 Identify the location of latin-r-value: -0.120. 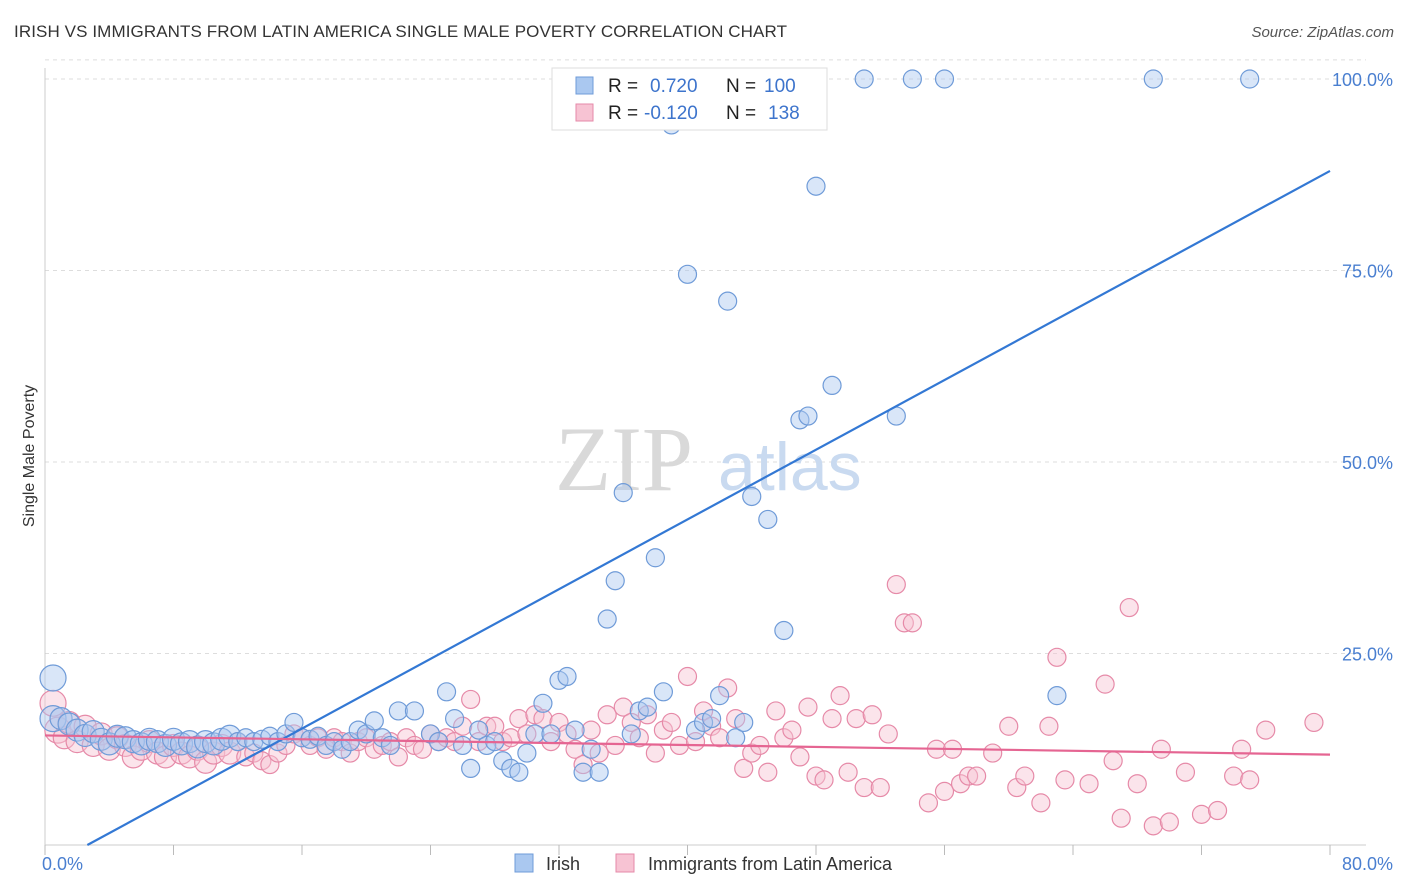
(671, 113).